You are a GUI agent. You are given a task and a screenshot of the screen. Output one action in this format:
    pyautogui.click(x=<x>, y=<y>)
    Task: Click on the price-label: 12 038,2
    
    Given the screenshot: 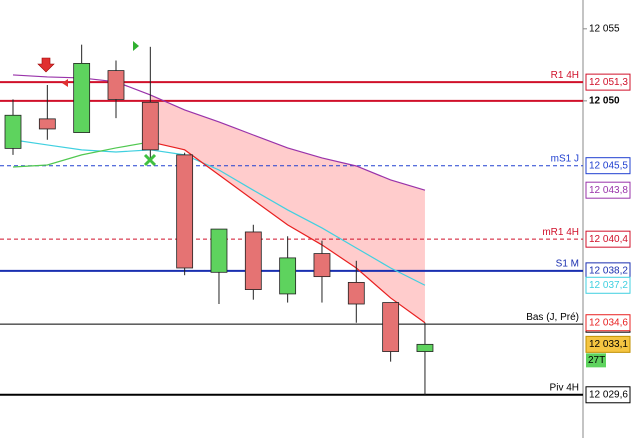 What is the action you would take?
    pyautogui.click(x=608, y=271)
    